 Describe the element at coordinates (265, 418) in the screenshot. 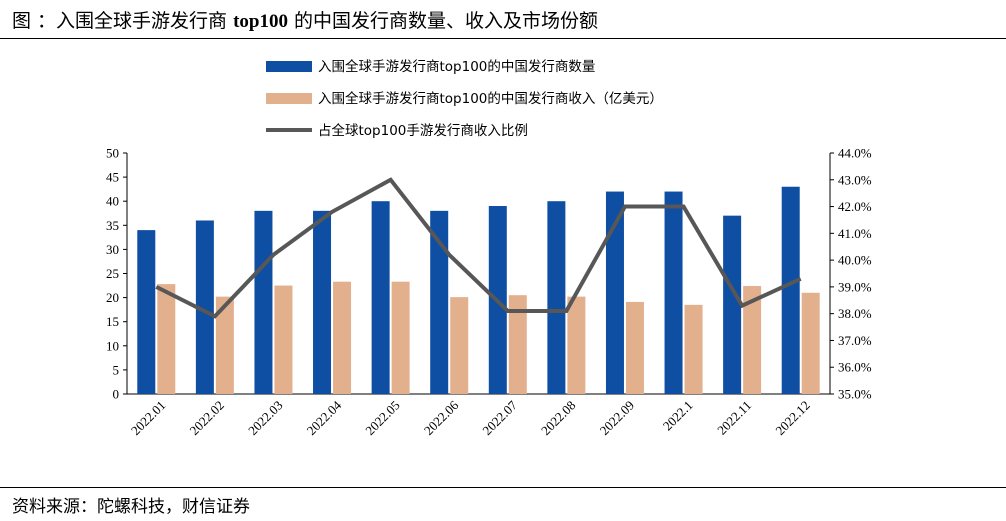

I see `x-tick-label: 2022.03` at that location.